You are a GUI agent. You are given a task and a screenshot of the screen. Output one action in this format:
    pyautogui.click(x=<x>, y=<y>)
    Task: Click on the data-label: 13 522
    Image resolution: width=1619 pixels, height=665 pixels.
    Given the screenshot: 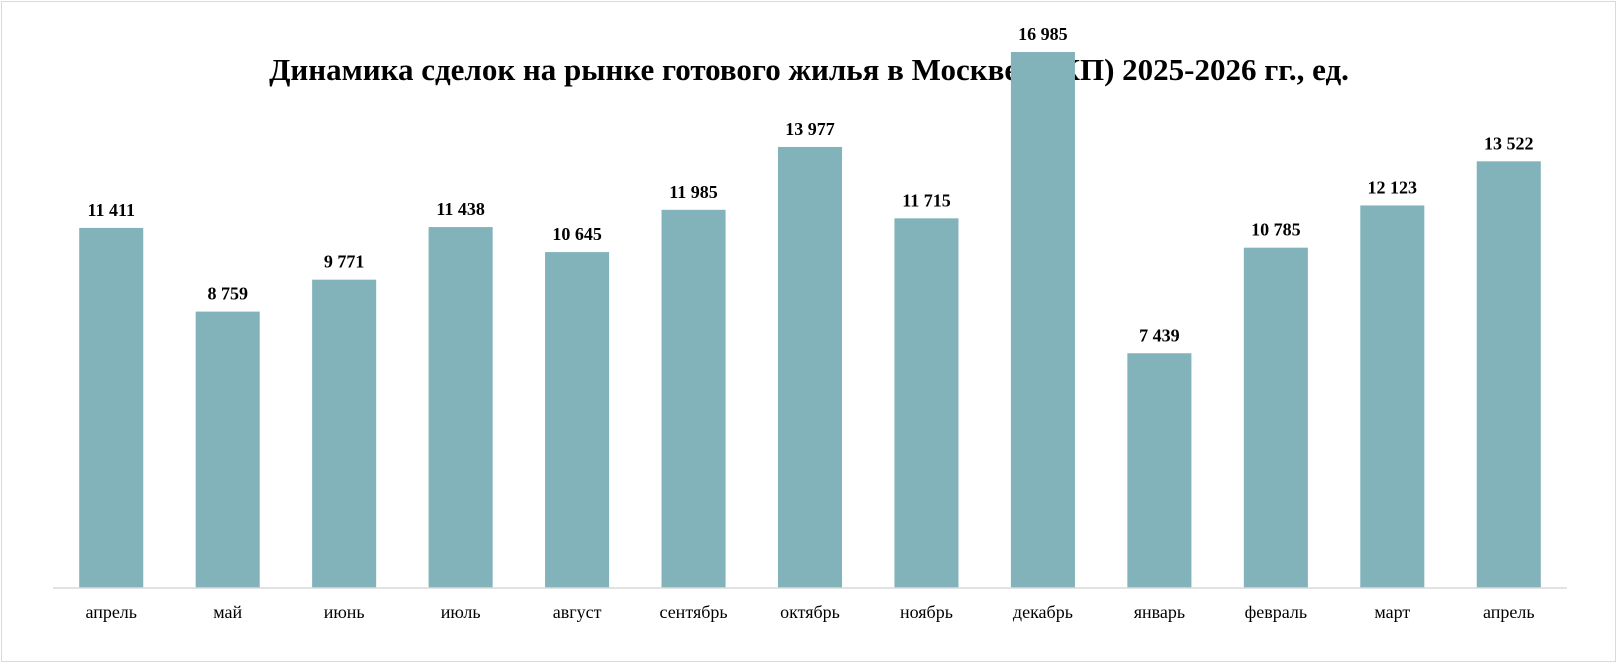 What is the action you would take?
    pyautogui.click(x=1509, y=143)
    